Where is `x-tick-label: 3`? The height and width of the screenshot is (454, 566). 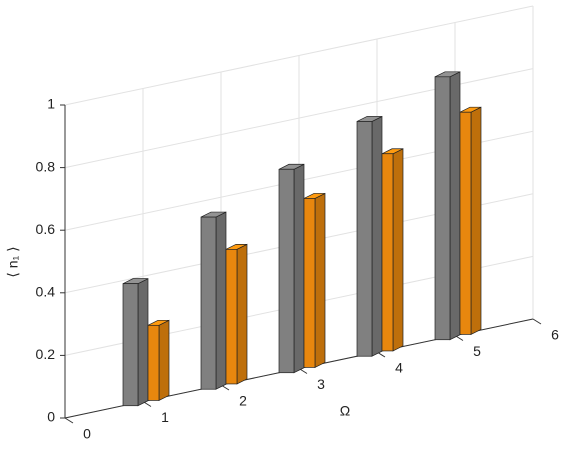
x-tick-label: 3 is located at coordinates (321, 384).